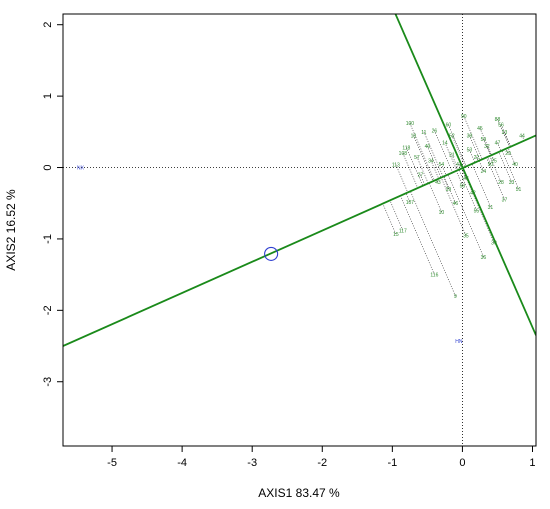 This screenshot has height=509, width=550. What do you see at coordinates (48, 382) in the screenshot?
I see `y-tick-label: -3` at bounding box center [48, 382].